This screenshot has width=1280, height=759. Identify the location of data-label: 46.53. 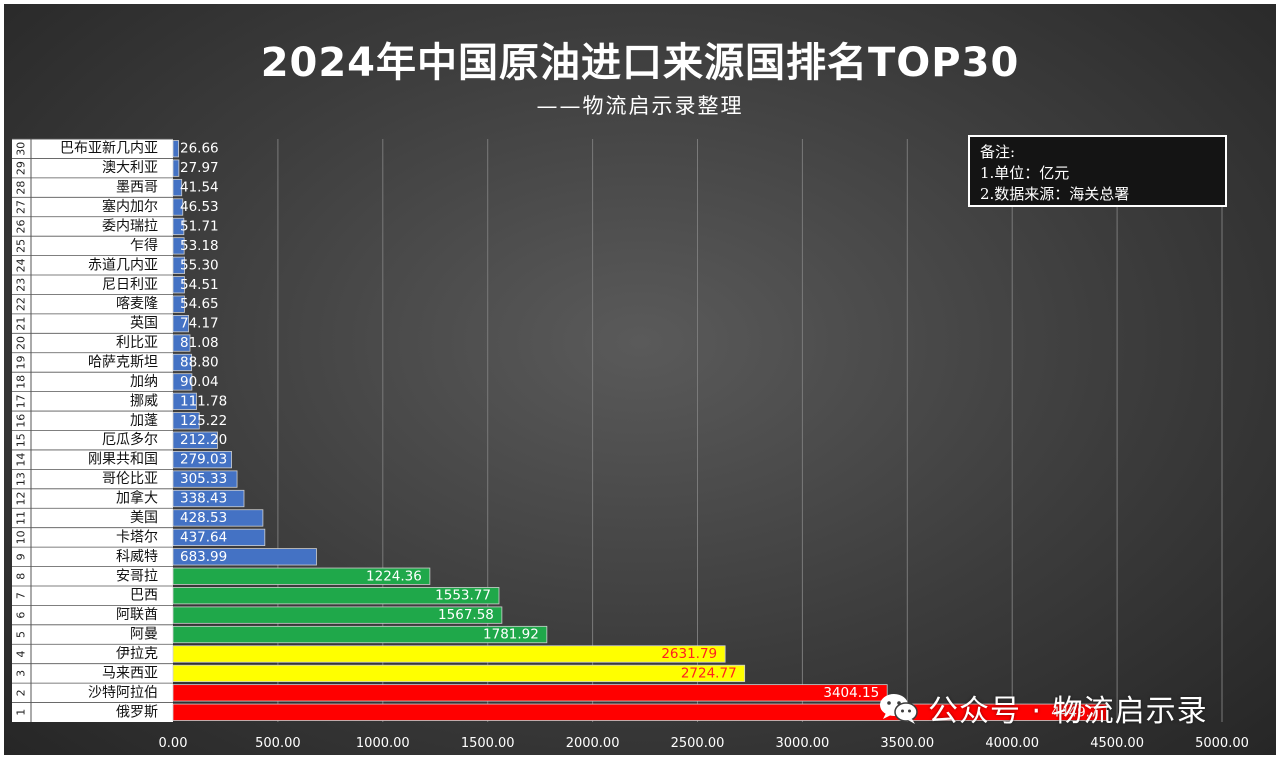
(199, 207).